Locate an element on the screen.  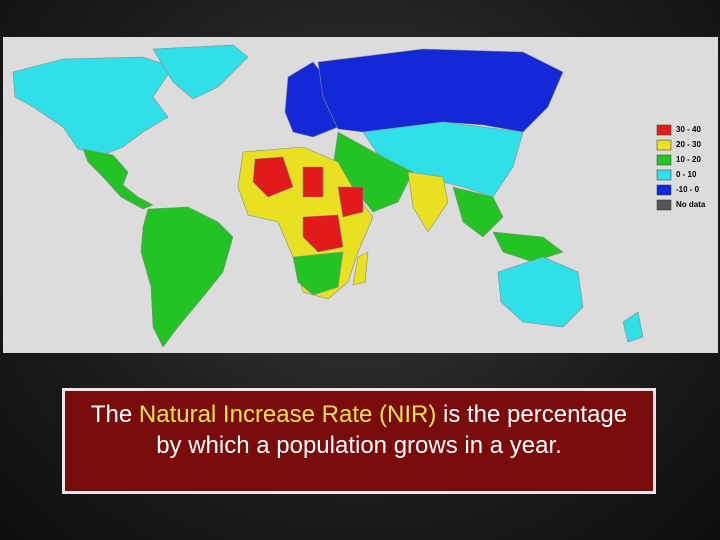
legend-label: No data is located at coordinates (691, 204).